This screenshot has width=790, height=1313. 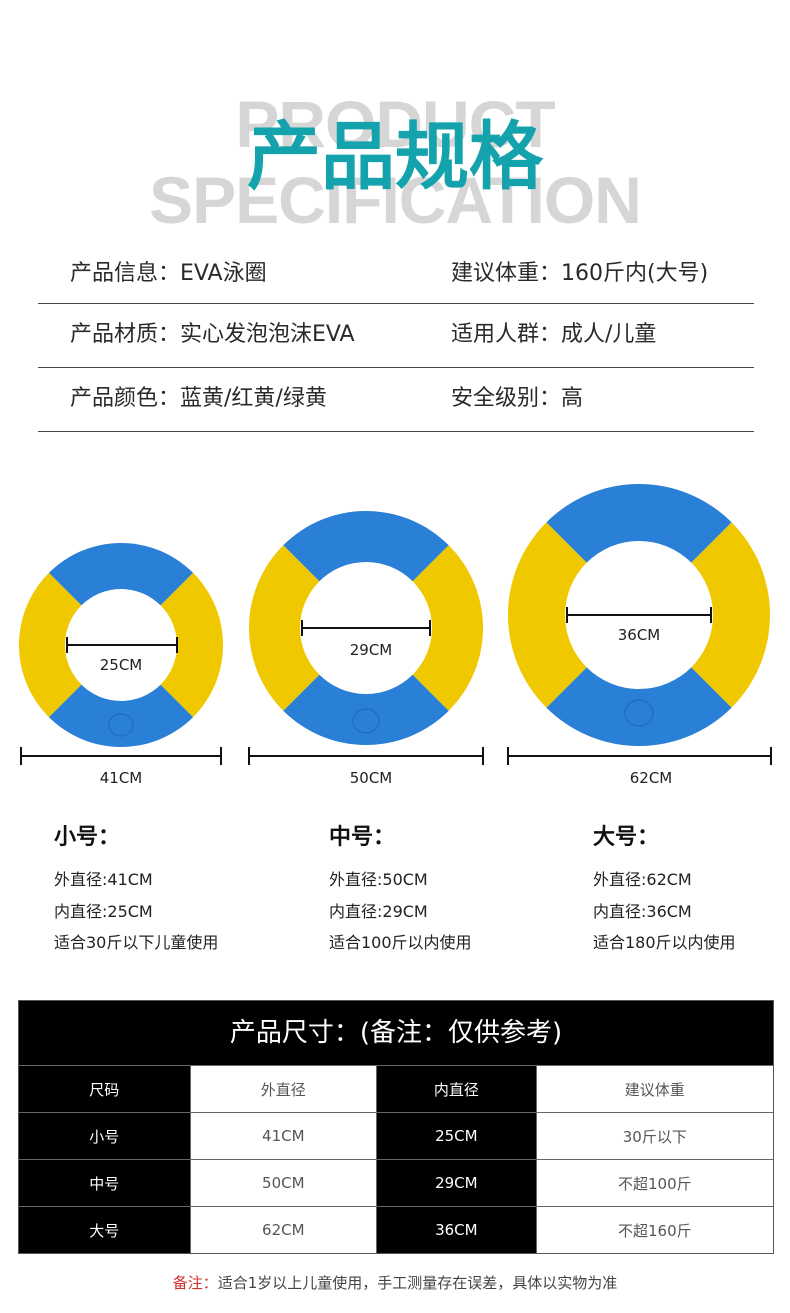 What do you see at coordinates (396, 273) in the screenshot?
I see `info-row: 产品信息：EVA泳圈 建议体重：160斤内(大号)` at bounding box center [396, 273].